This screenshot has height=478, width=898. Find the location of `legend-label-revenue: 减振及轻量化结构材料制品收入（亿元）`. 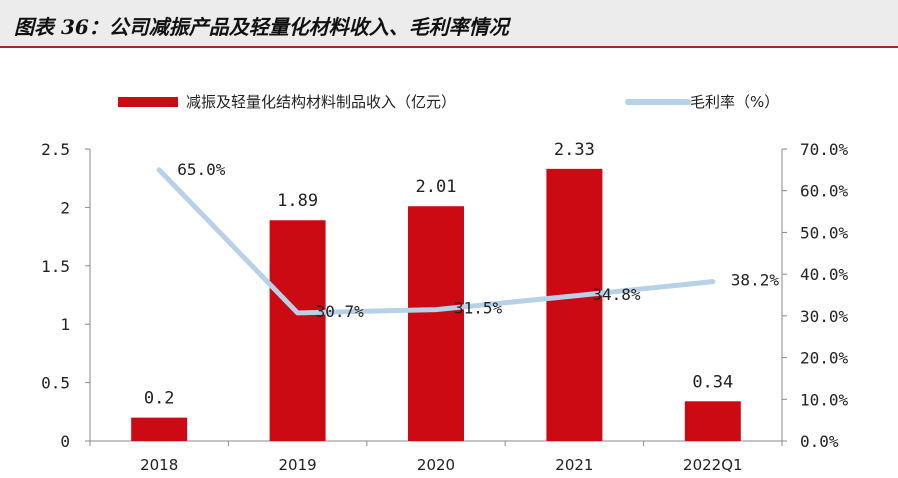

legend-label-revenue: 减振及轻量化结构材料制品收入（亿元） is located at coordinates (321, 102).